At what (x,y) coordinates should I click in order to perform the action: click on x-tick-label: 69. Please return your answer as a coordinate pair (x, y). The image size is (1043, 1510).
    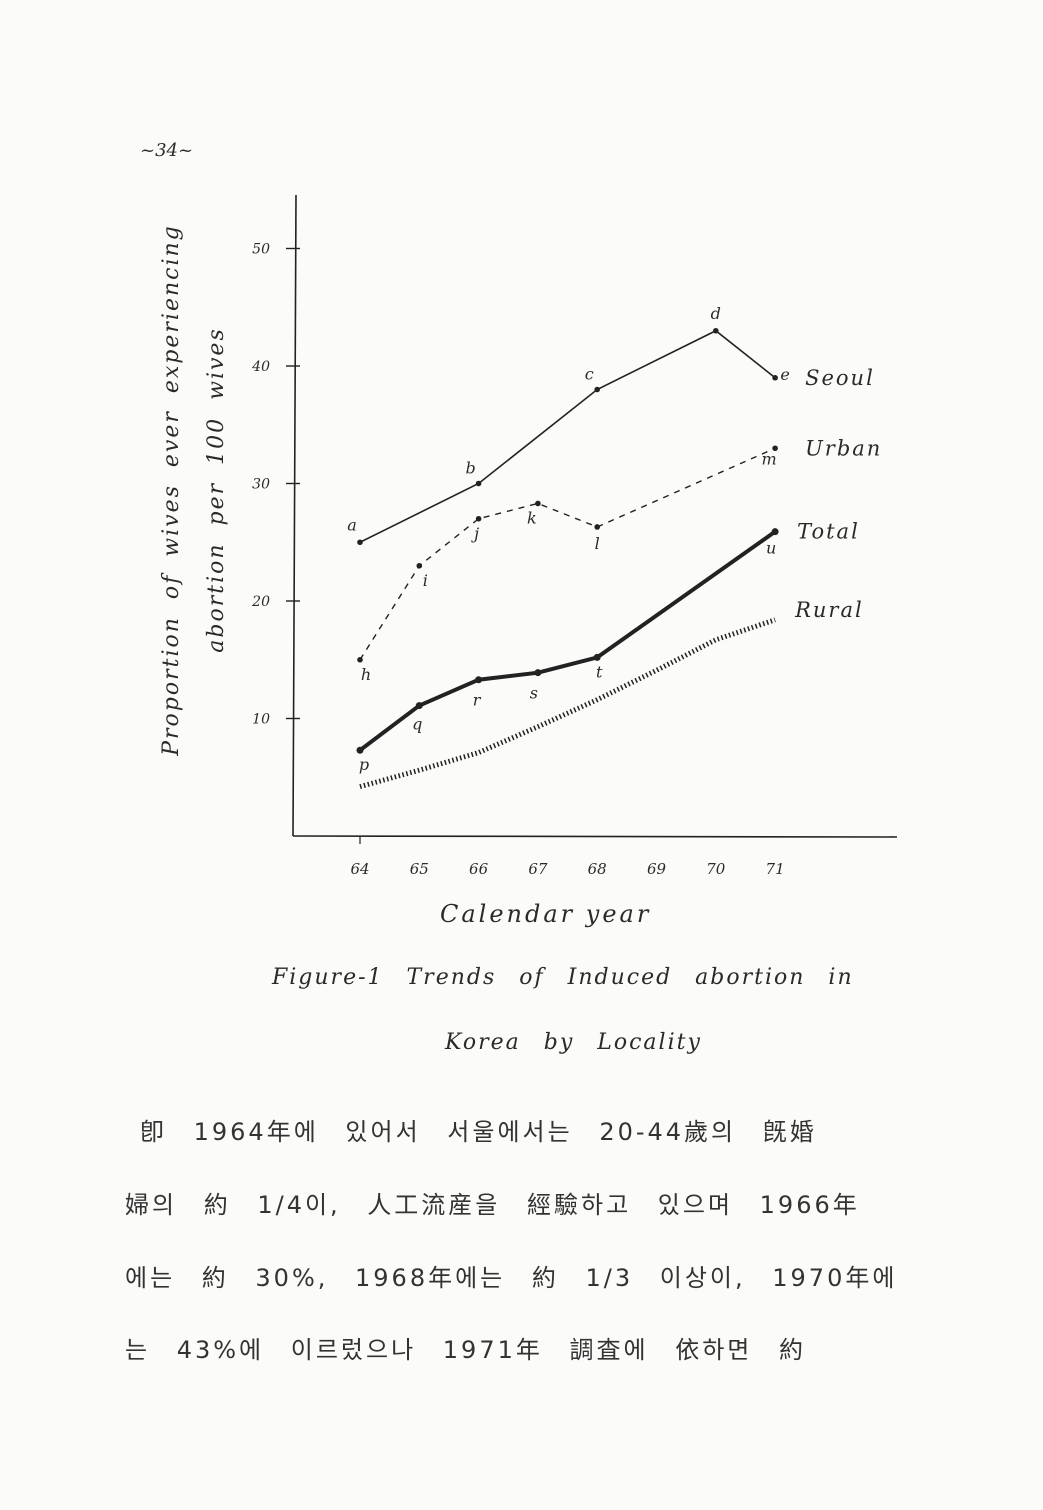
    Looking at the image, I should click on (657, 869).